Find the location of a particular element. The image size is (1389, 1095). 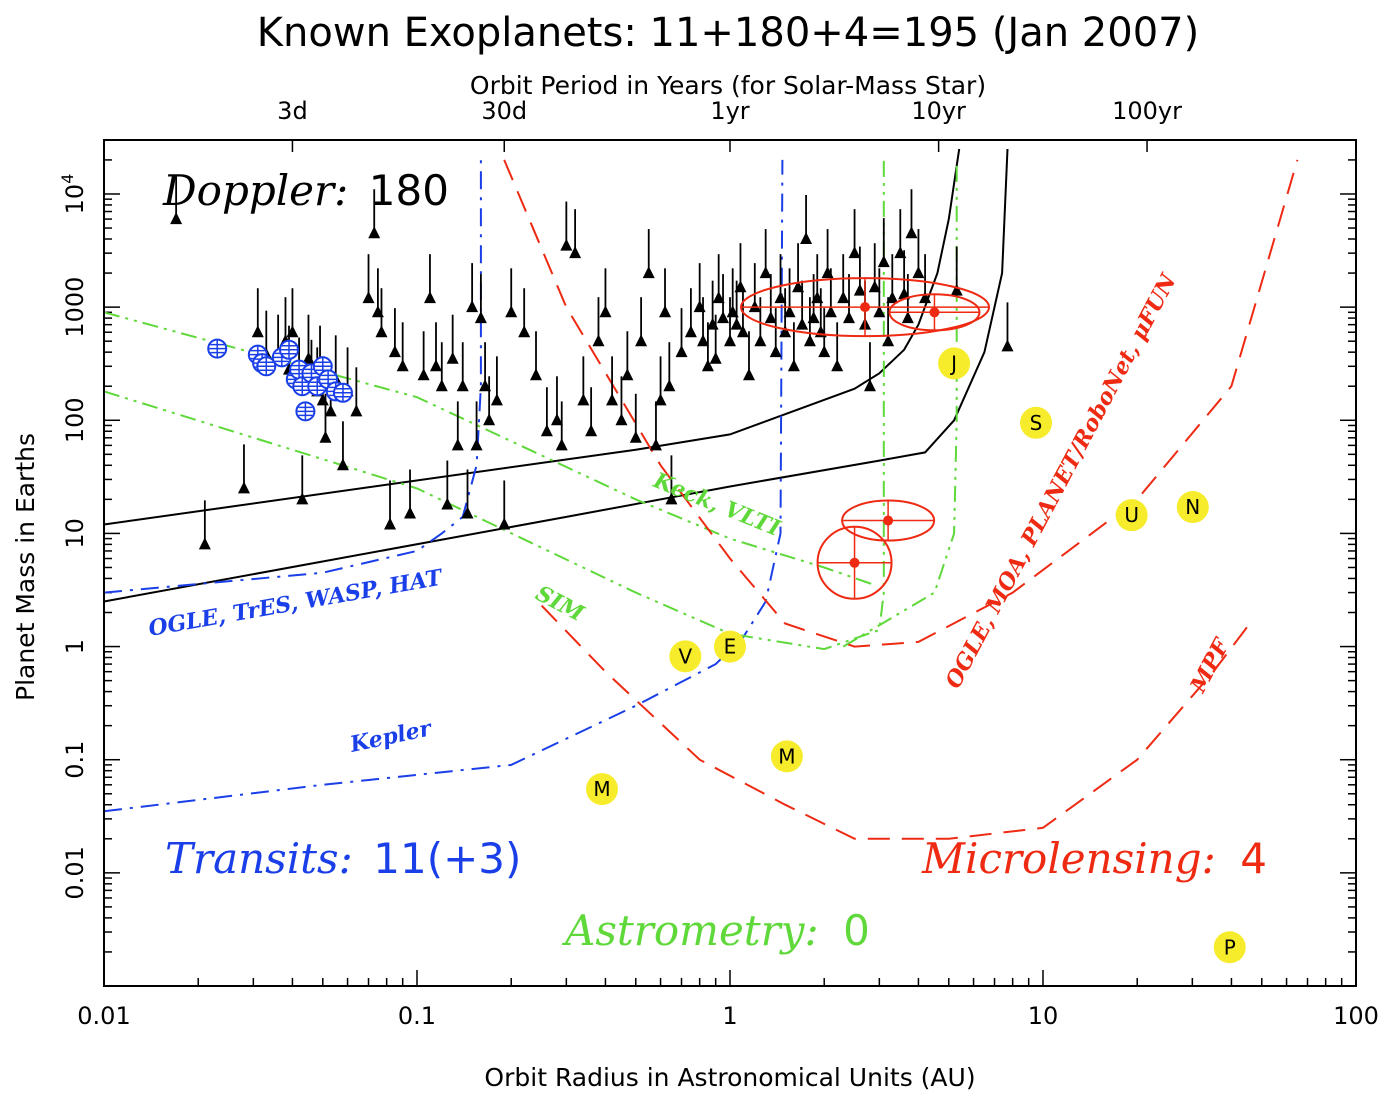

x-tick-label: 1 is located at coordinates (729, 1016).